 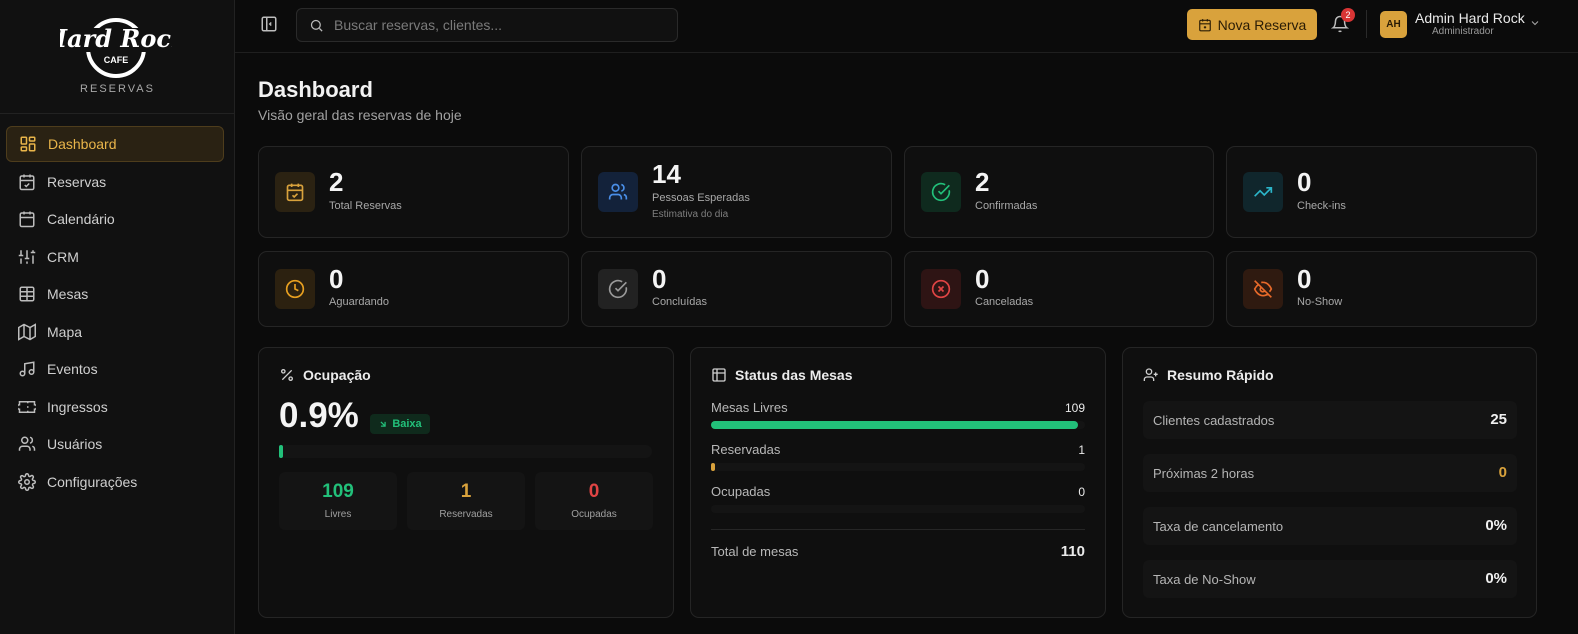 I want to click on stat-label: Concluídas, so click(x=680, y=302).